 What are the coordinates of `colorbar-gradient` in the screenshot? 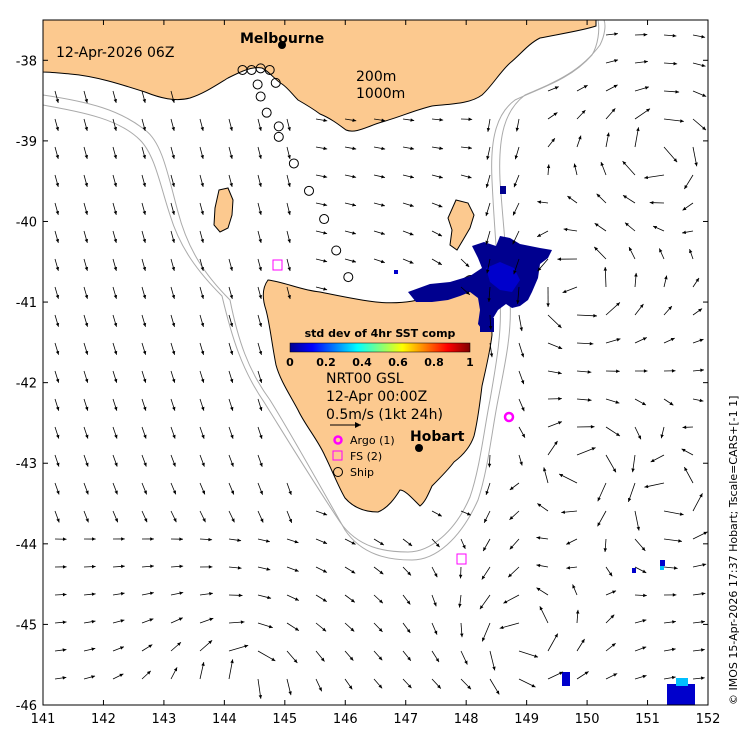 It's located at (380, 347).